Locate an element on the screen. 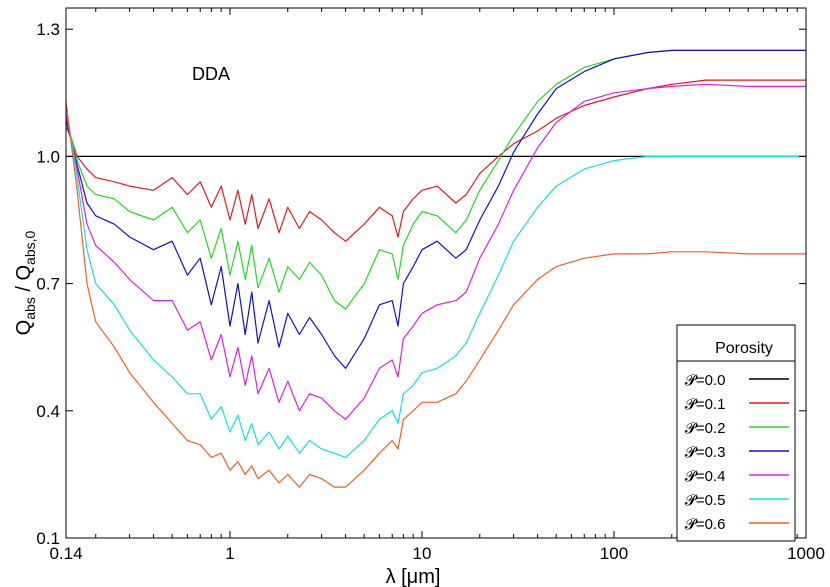 The image size is (830, 587). y-tick-label-0: 0.1 is located at coordinates (48, 538).